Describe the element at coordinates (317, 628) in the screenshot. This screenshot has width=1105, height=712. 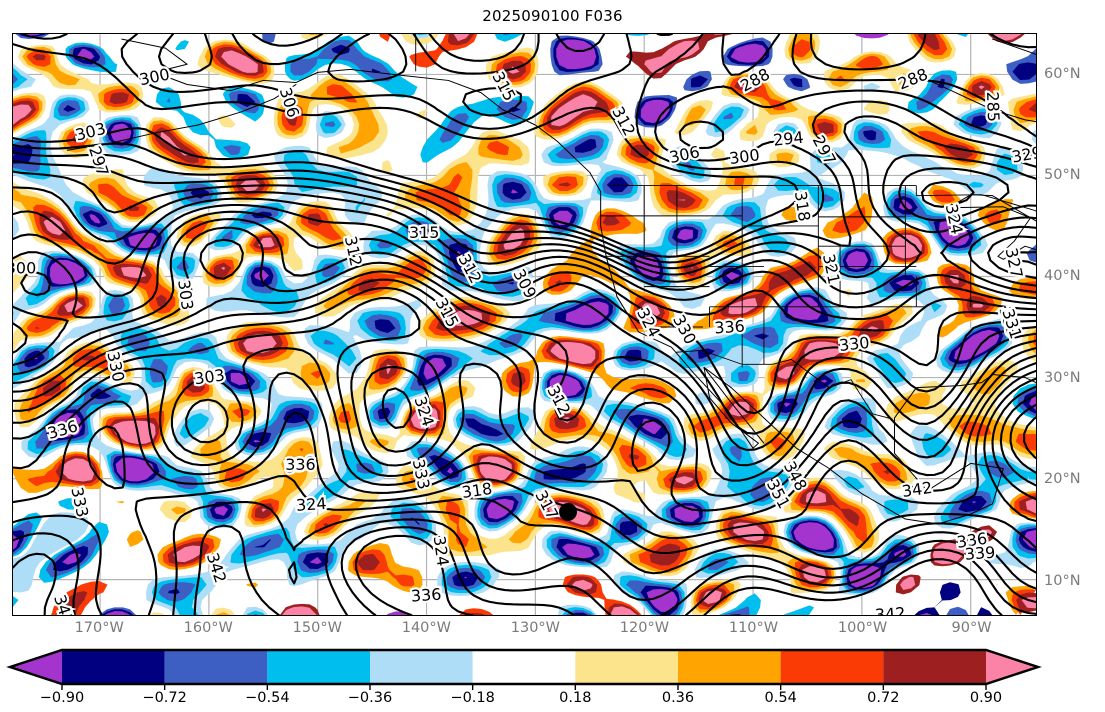
I see `lon-tick-label: 150°W` at that location.